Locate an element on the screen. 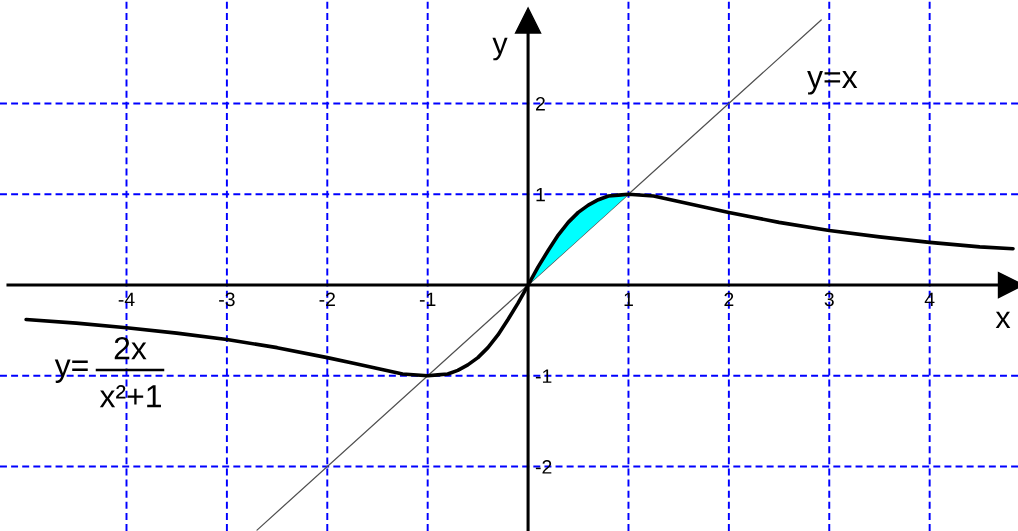  x-axis-title: x is located at coordinates (1003, 319).